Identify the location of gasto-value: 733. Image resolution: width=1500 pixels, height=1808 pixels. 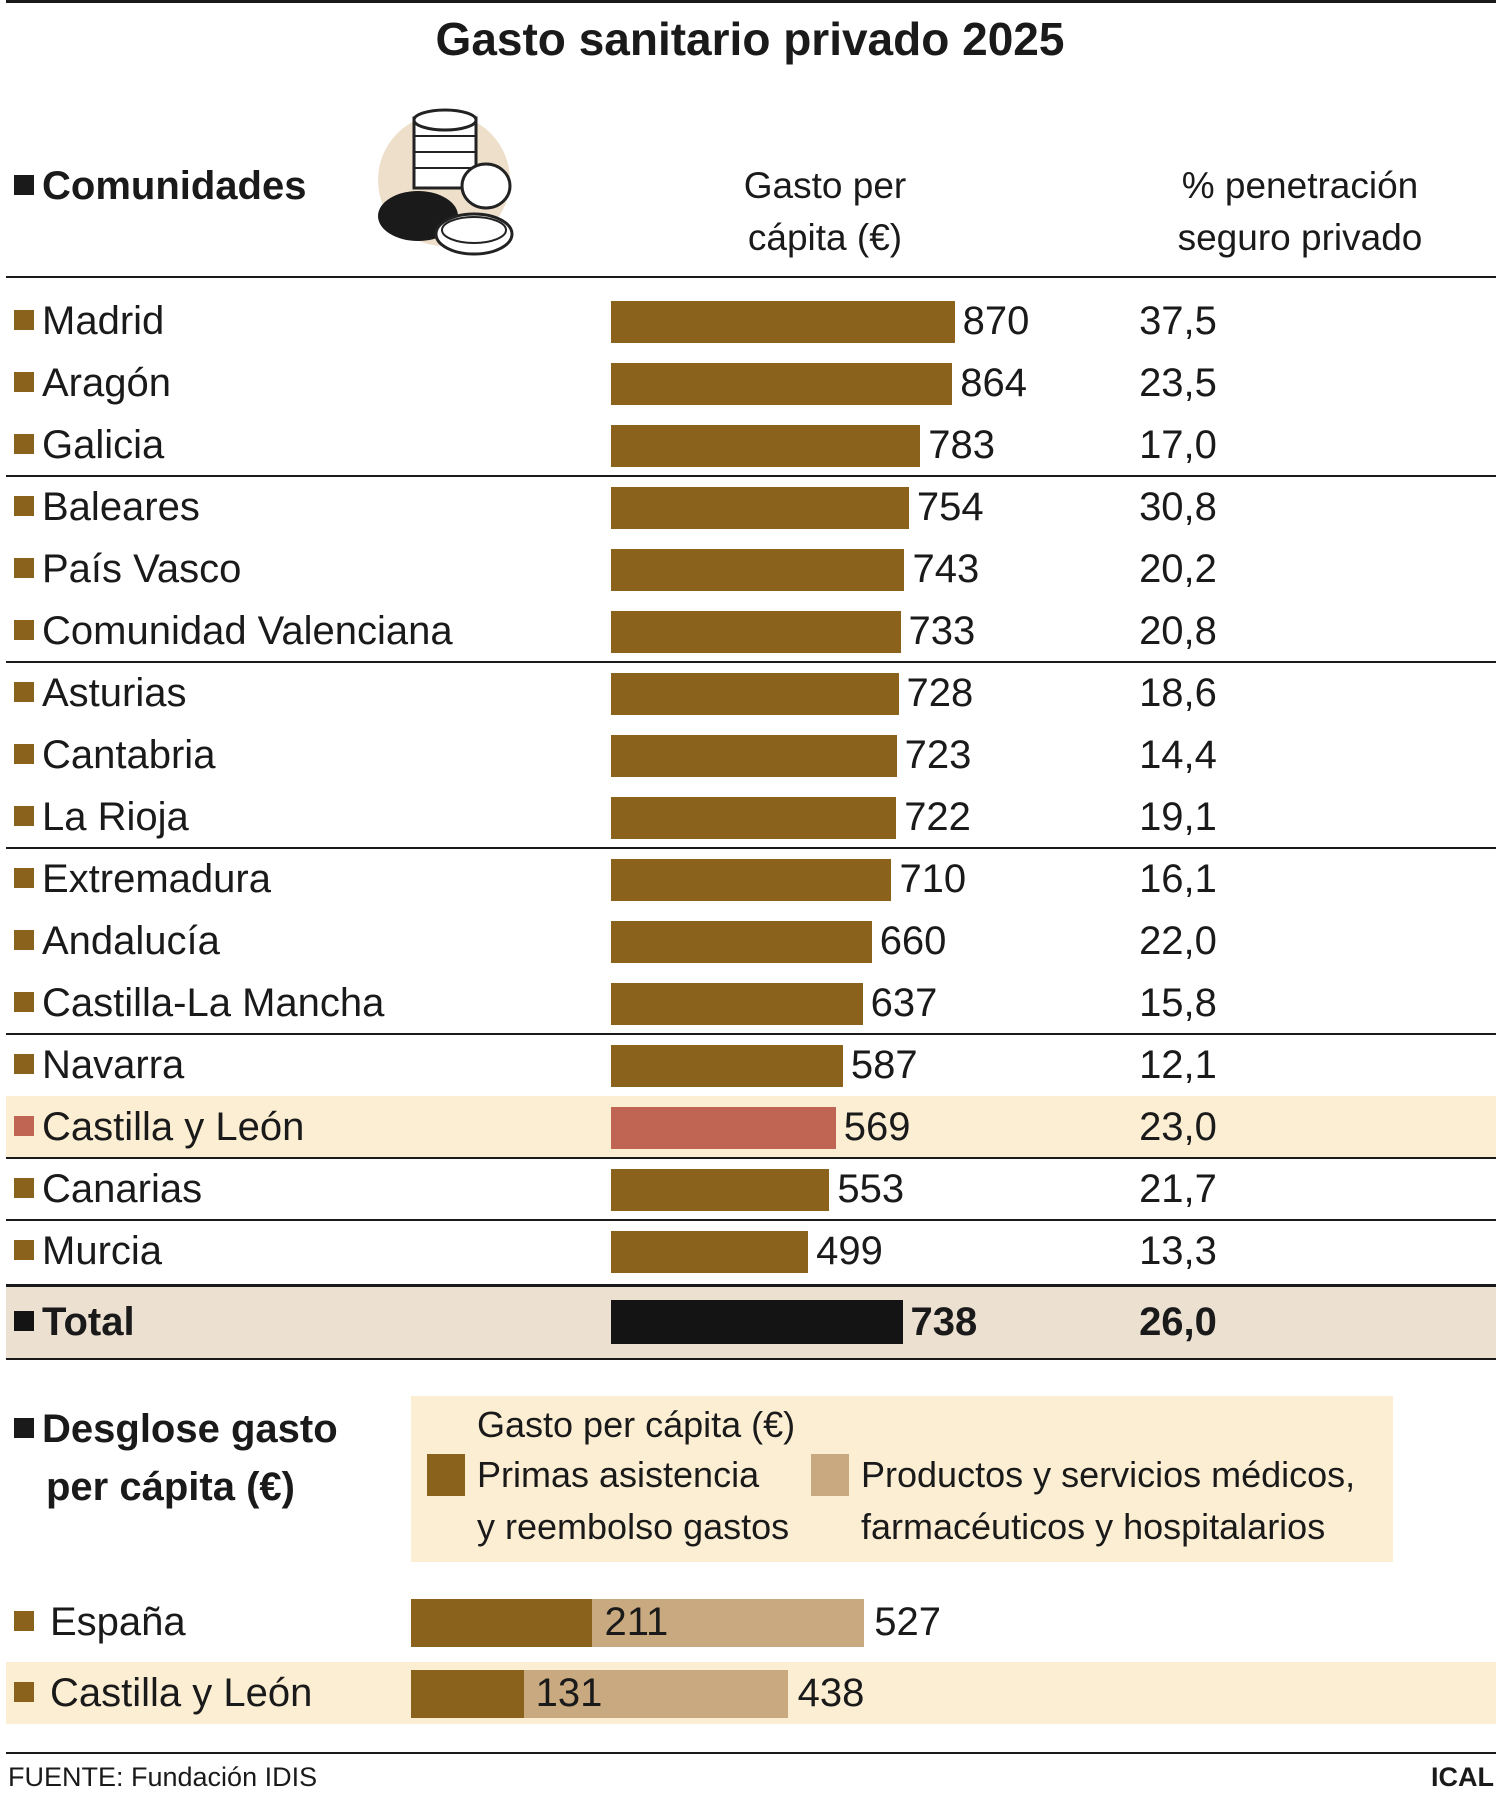
(942, 631).